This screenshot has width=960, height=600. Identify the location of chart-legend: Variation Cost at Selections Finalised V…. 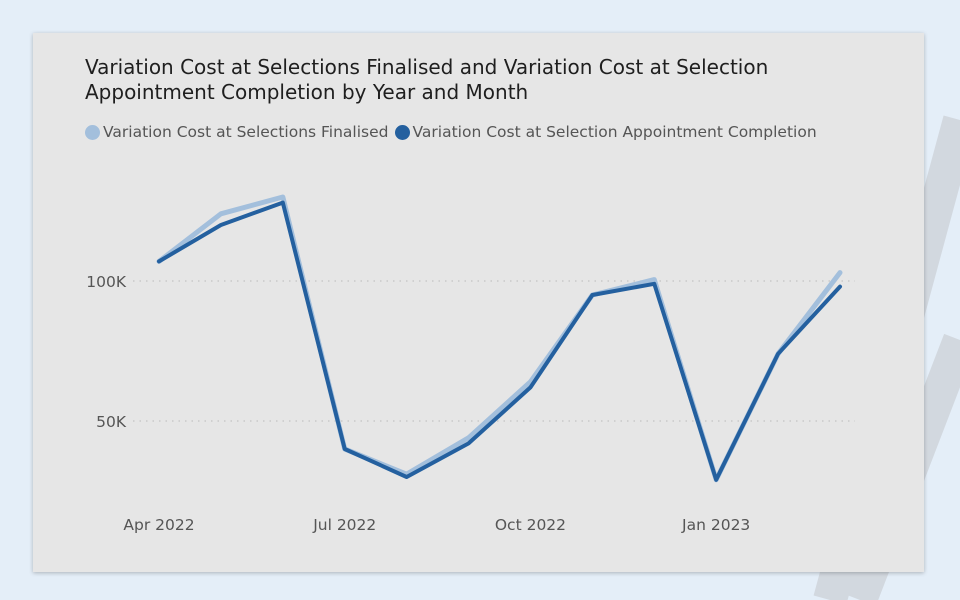
(454, 132).